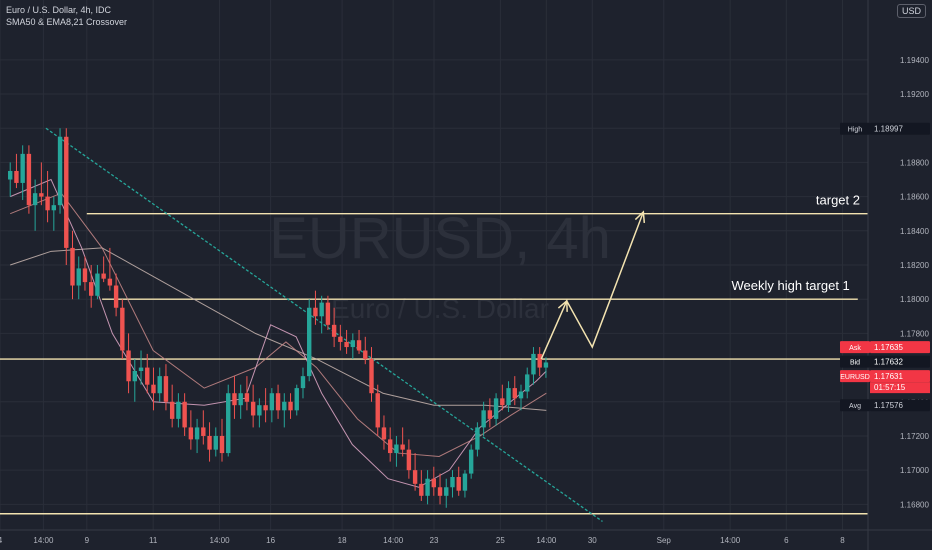  Describe the element at coordinates (67, 22) in the screenshot. I see `legend-indicator: SMA50 & EMA8,21 Crossover` at that location.